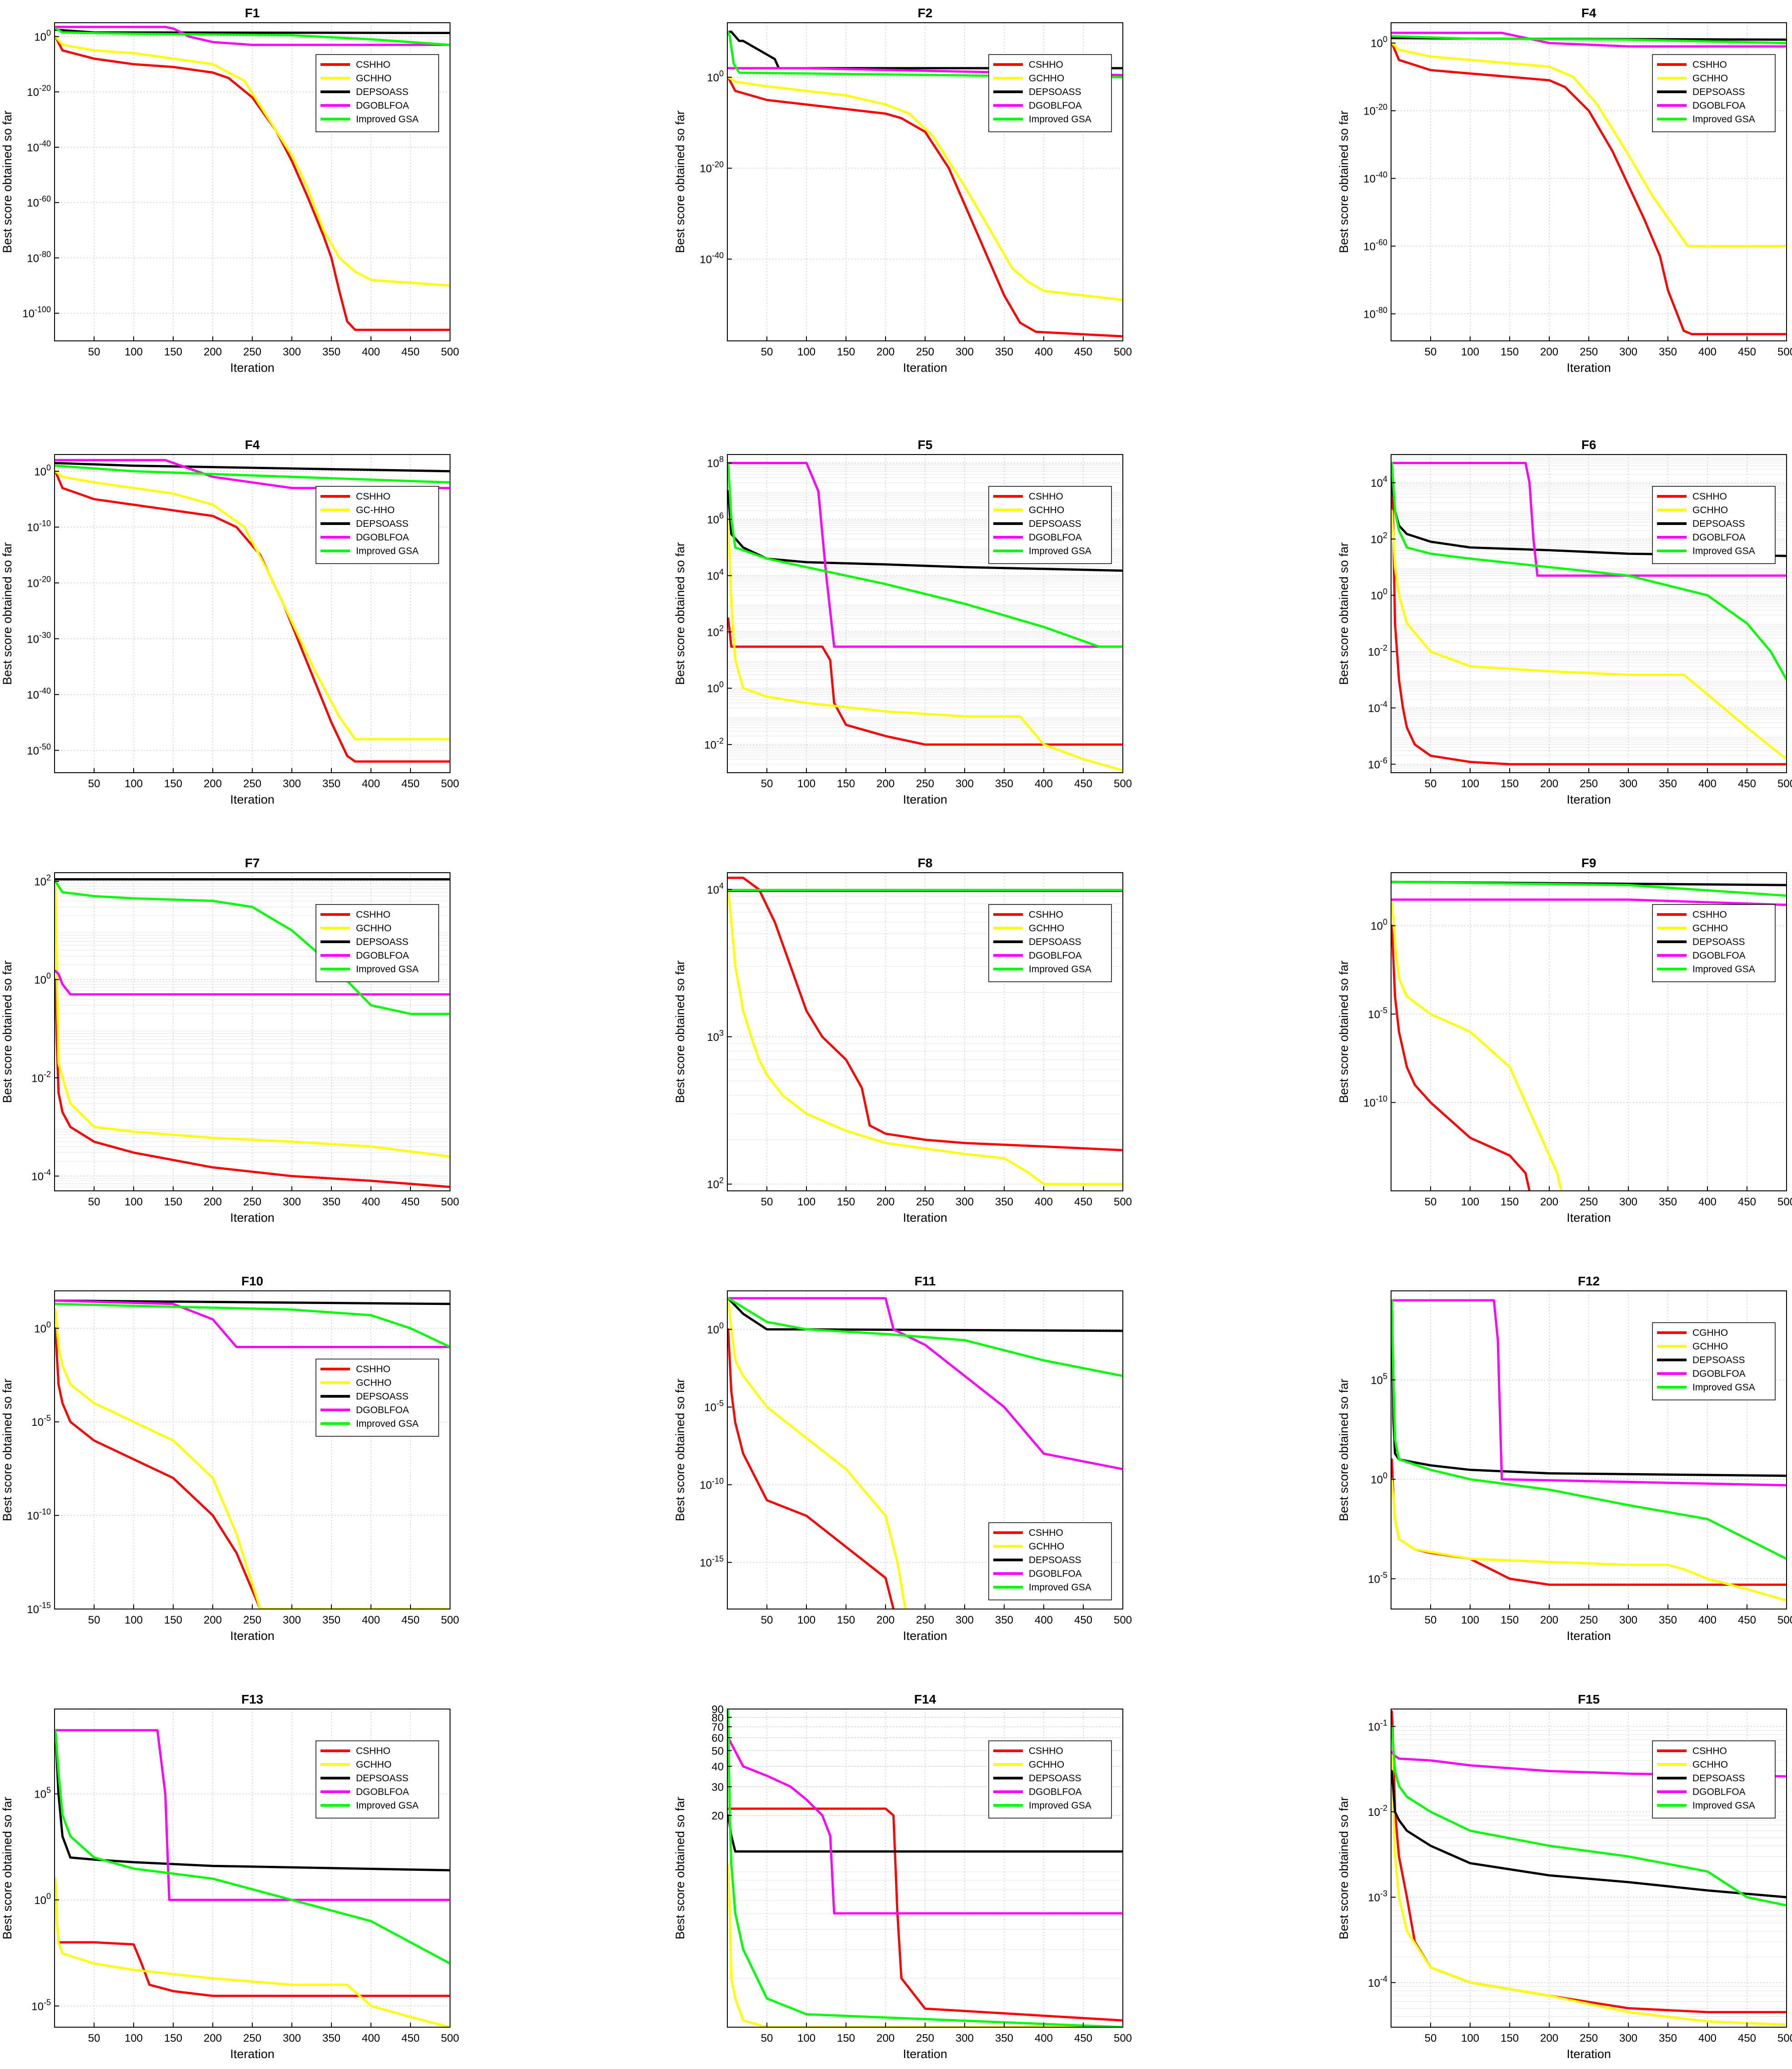 Image resolution: width=1792 pixels, height=2069 pixels. What do you see at coordinates (1668, 1202) in the screenshot?
I see `x-tick-label: 350` at bounding box center [1668, 1202].